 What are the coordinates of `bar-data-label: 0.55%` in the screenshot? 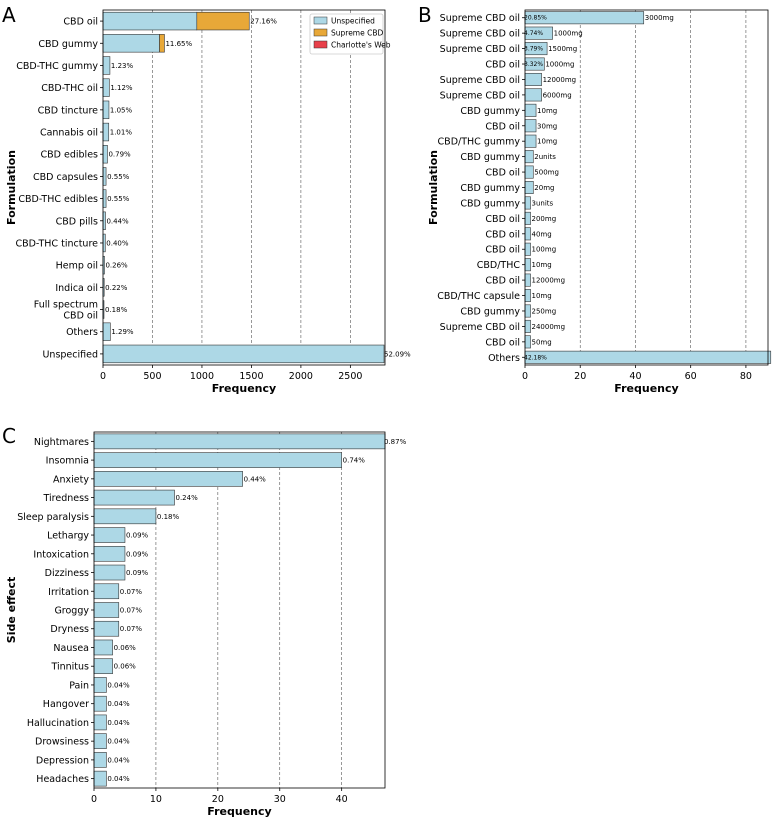 It's located at (118, 177).